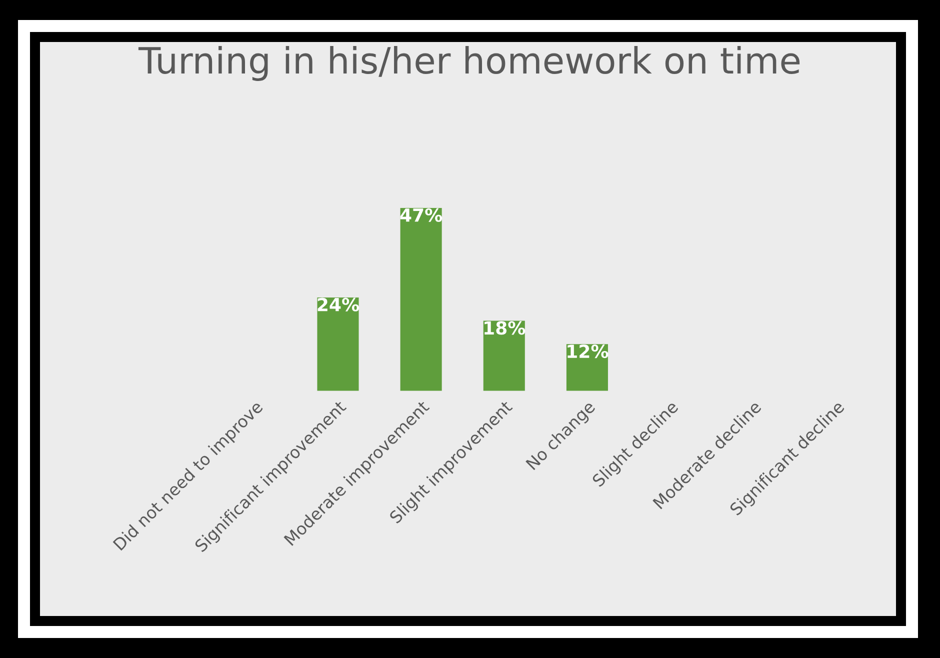 This screenshot has width=940, height=658. What do you see at coordinates (469, 64) in the screenshot?
I see `chart-title: Turning in his/her homework on time` at bounding box center [469, 64].